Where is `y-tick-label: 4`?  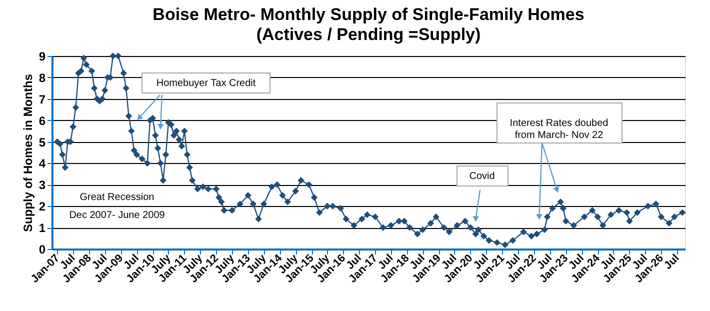 y-tick-label: 4 is located at coordinates (42, 163).